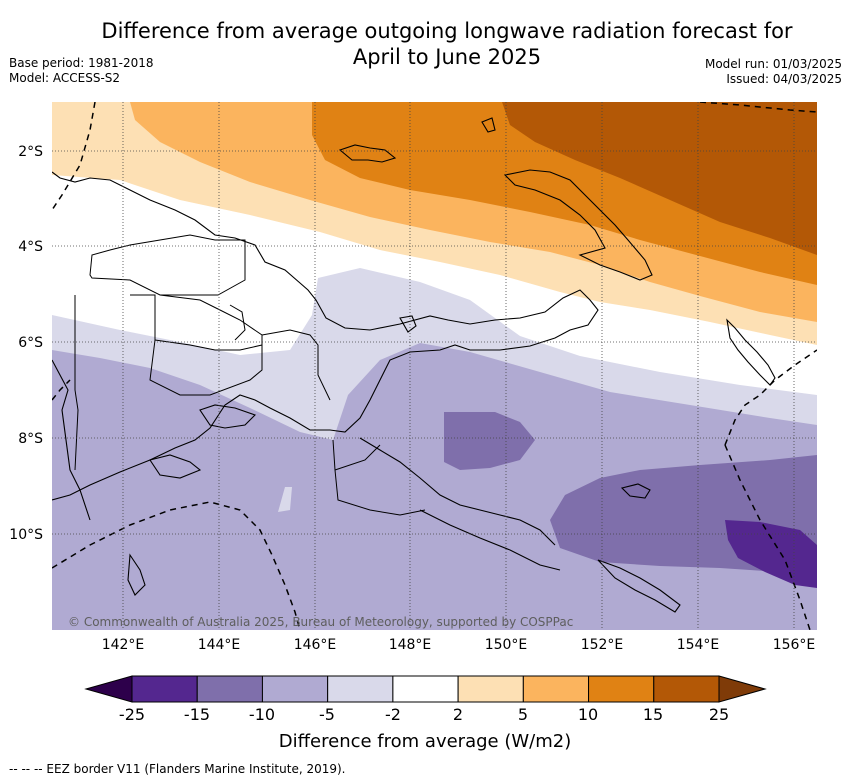 Image resolution: width=850 pixels, height=781 pixels. I want to click on colorbar-tick: 10, so click(588, 714).